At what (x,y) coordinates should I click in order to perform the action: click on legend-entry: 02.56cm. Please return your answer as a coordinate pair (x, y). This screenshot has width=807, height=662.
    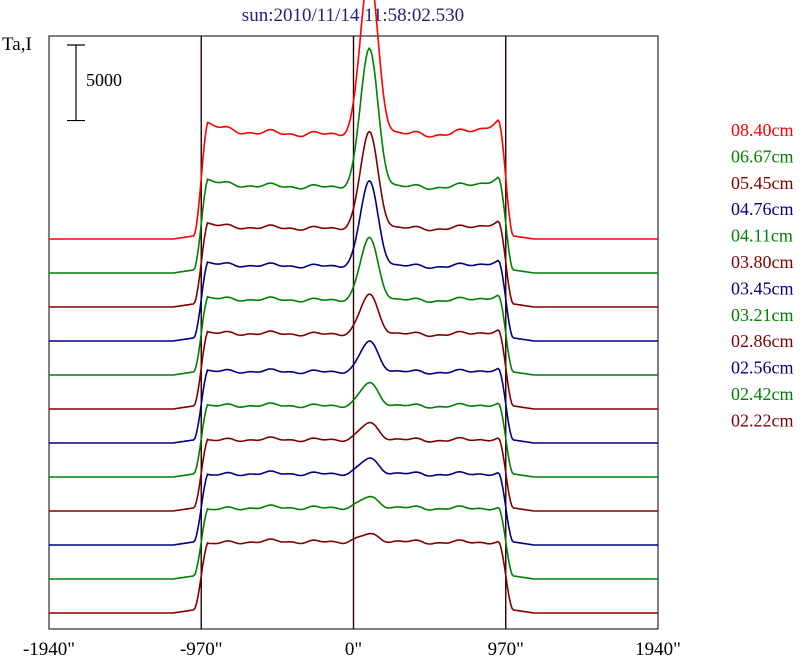
    Looking at the image, I should click on (762, 368).